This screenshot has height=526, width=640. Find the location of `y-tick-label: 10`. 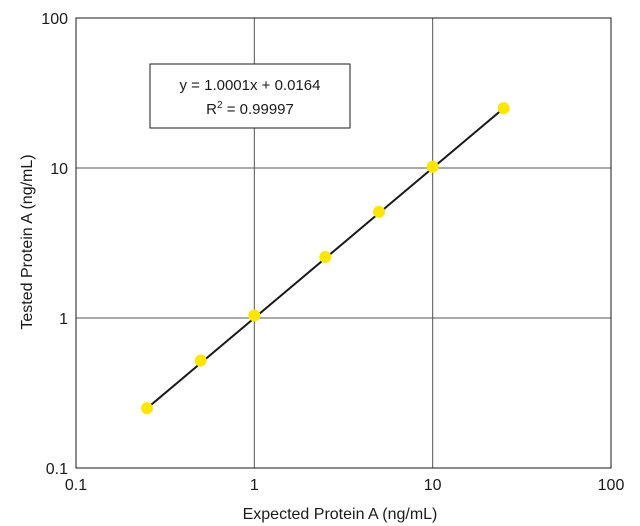

y-tick-label: 10 is located at coordinates (59, 169).